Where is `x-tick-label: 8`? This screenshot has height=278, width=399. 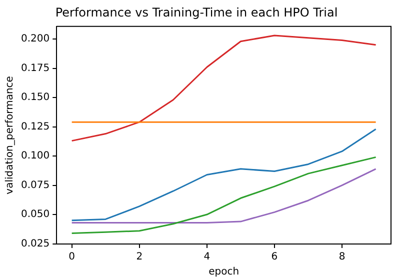
x-tick-label: 8 is located at coordinates (342, 257).